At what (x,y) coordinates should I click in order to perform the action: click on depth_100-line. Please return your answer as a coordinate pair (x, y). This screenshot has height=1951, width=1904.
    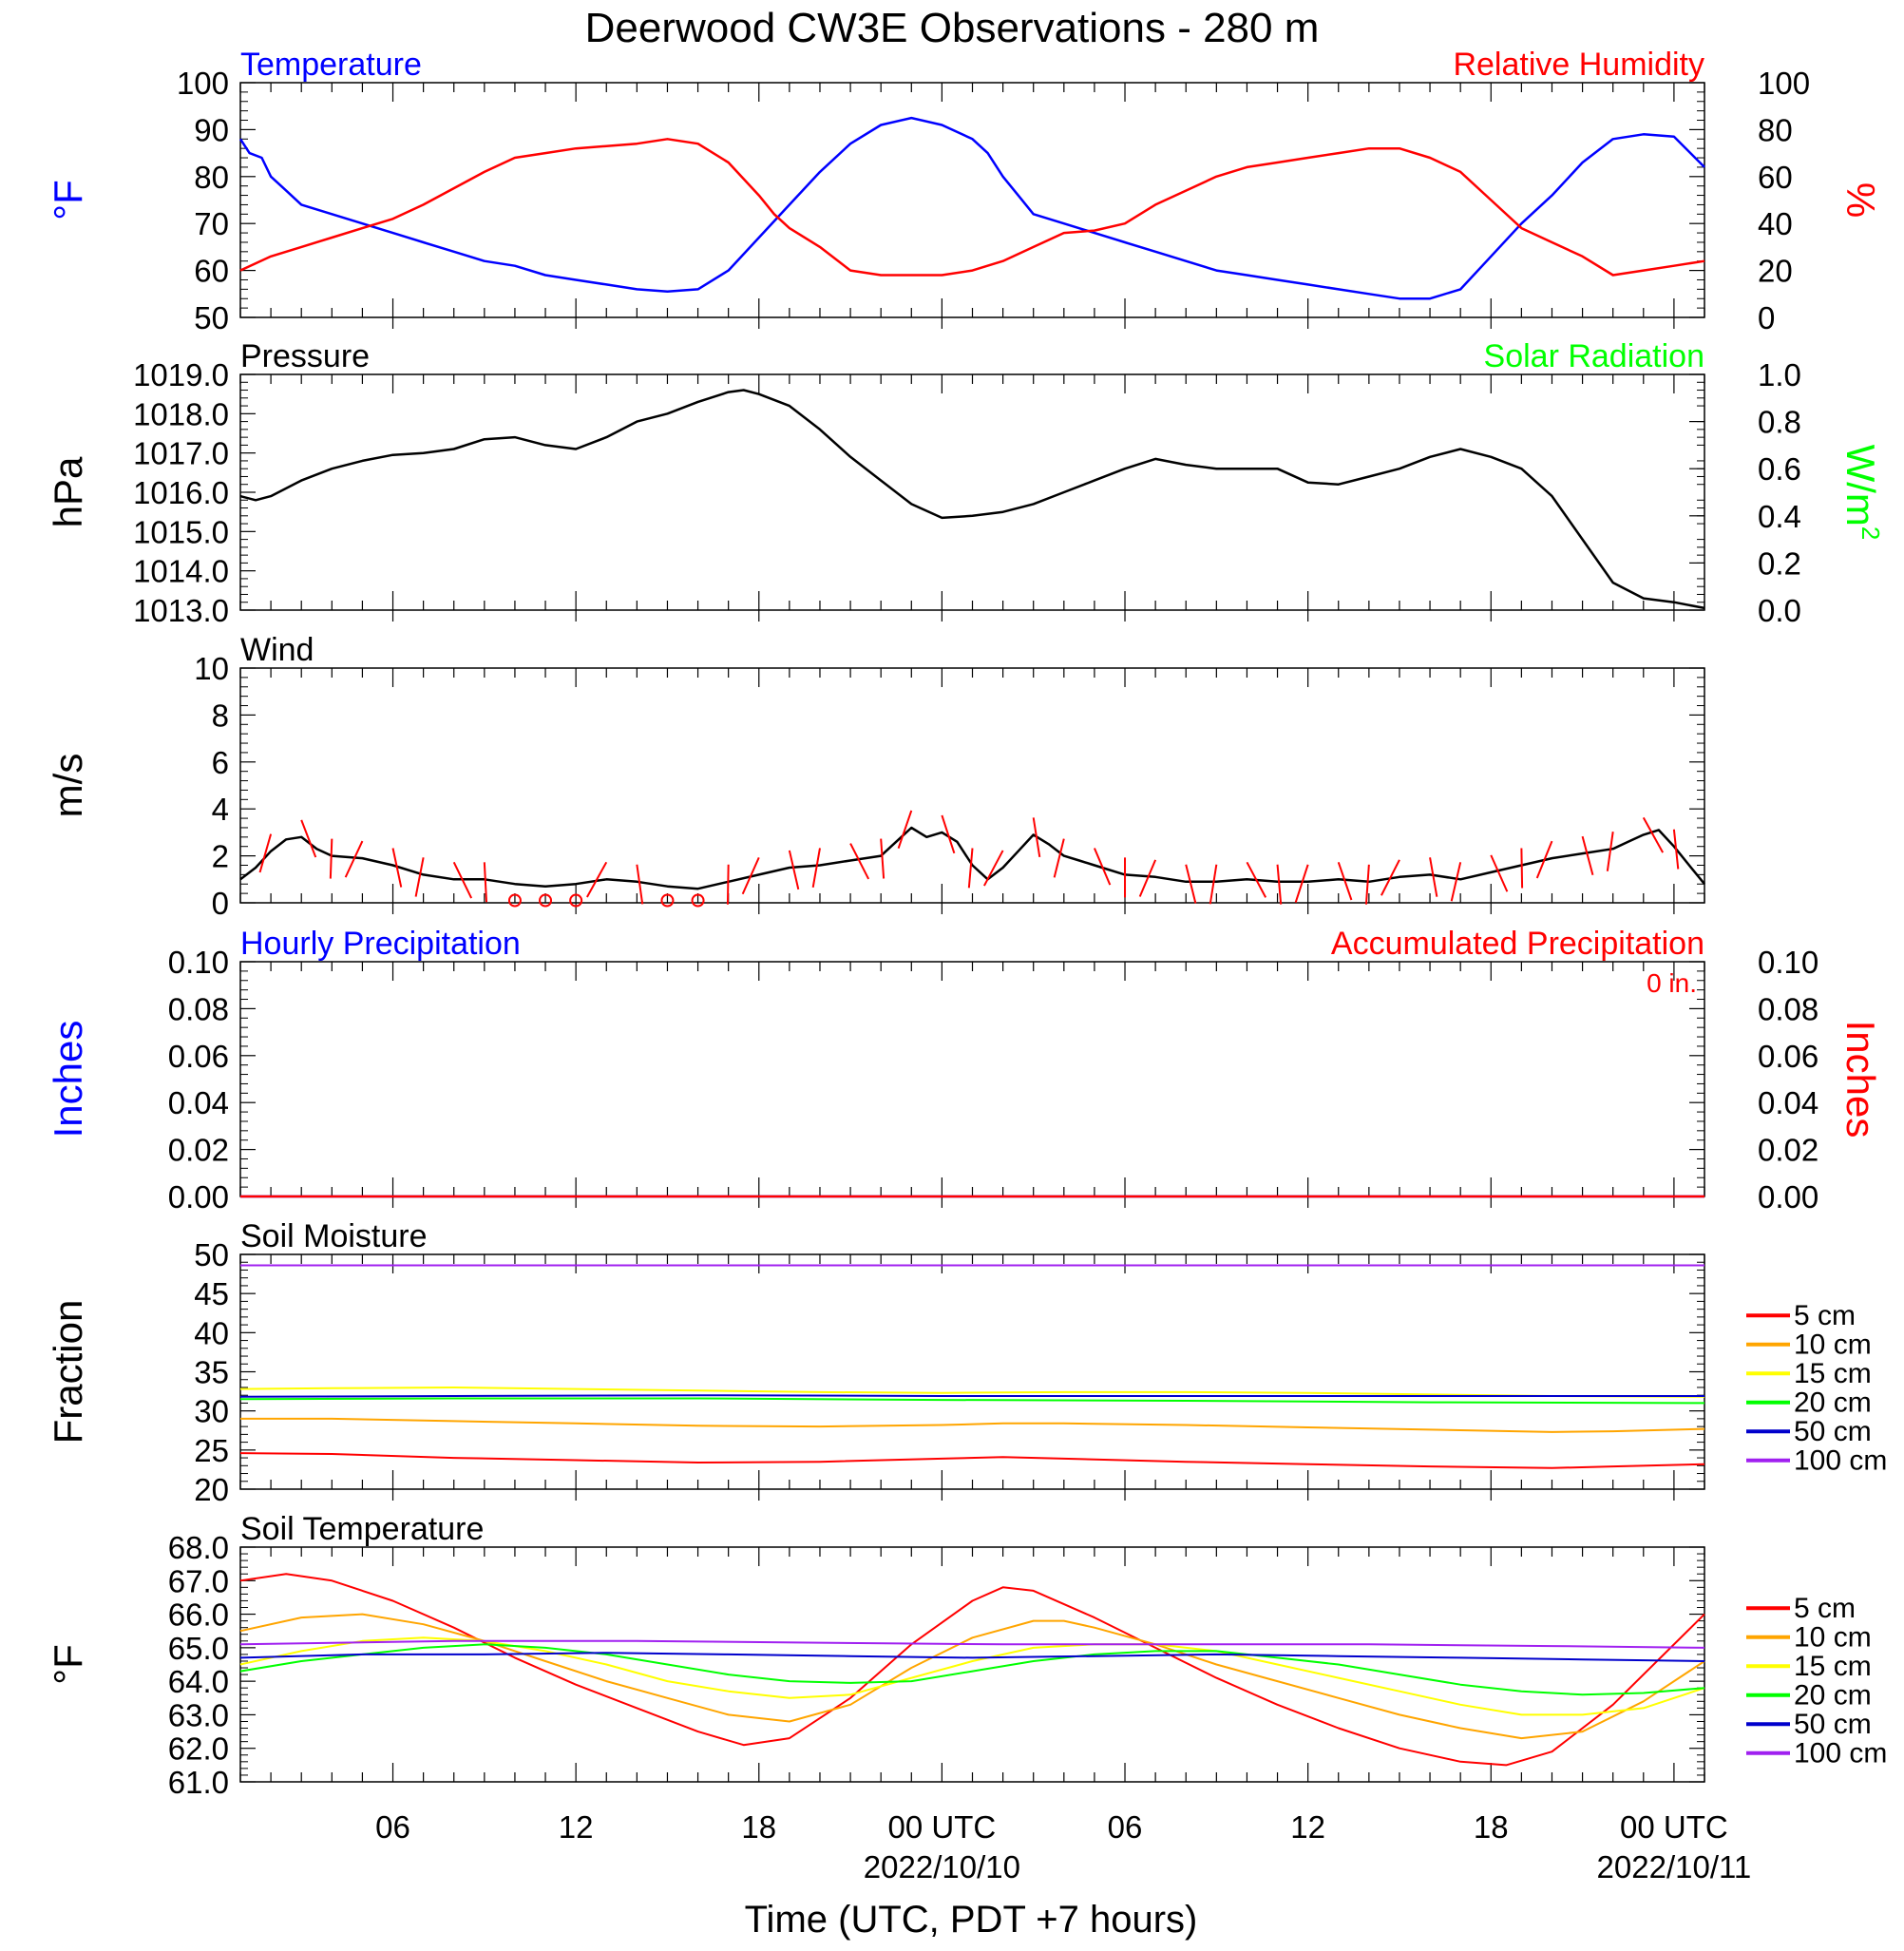
    Looking at the image, I should click on (972, 1644).